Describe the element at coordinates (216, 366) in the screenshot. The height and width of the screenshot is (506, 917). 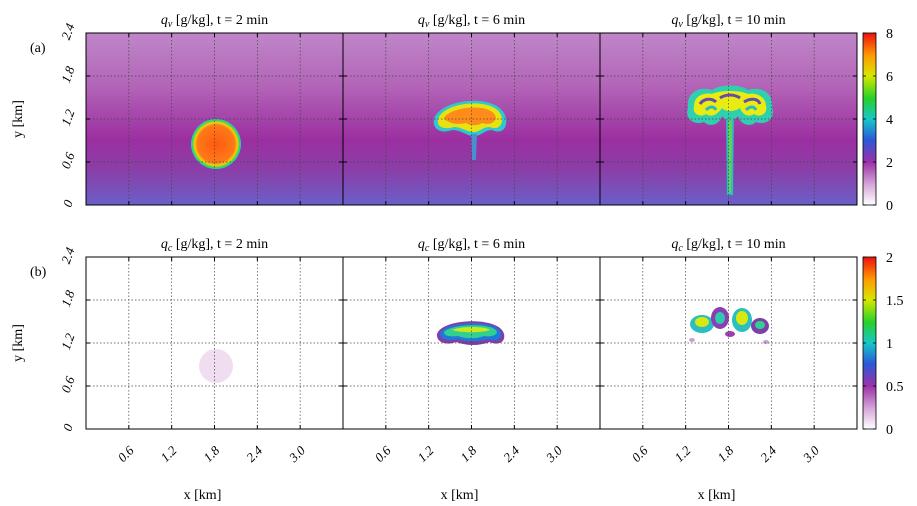
I see `cloud-patch-2min` at that location.